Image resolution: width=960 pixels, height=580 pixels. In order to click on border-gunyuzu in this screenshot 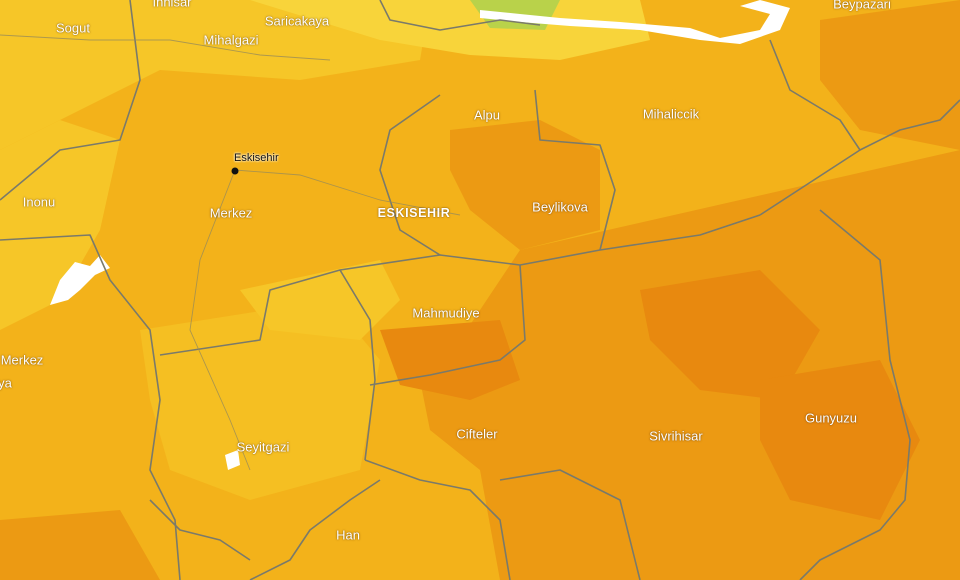, I will do `click(855, 394)`.